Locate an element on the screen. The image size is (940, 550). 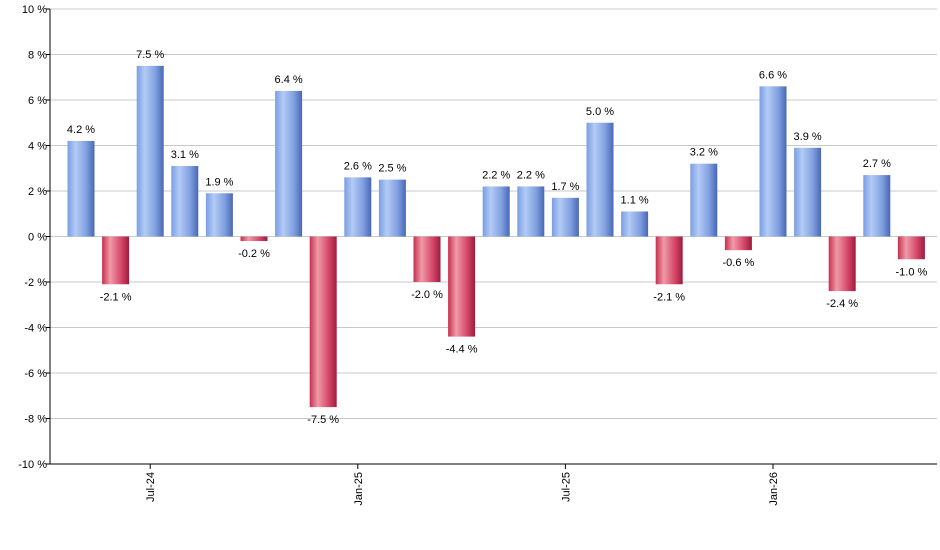
x-axis-tick-labels: Jul-24 Jan-25 Jul-25 Jan-26 is located at coordinates (462, 485).